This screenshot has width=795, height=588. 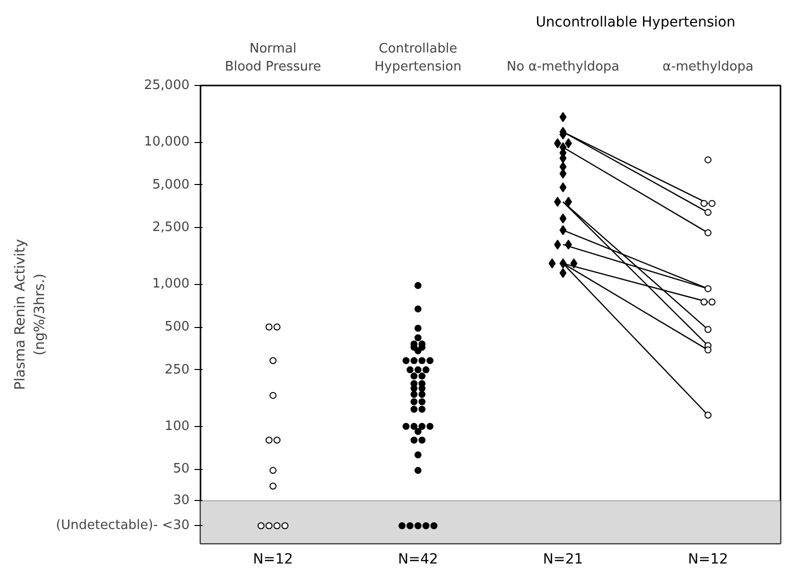 What do you see at coordinates (708, 67) in the screenshot?
I see `x-tick-label: α-methyldopa` at bounding box center [708, 67].